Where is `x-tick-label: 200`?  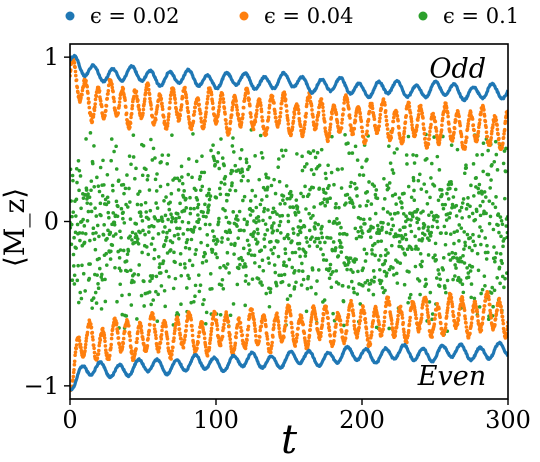
x-tick-label: 200 is located at coordinates (362, 420).